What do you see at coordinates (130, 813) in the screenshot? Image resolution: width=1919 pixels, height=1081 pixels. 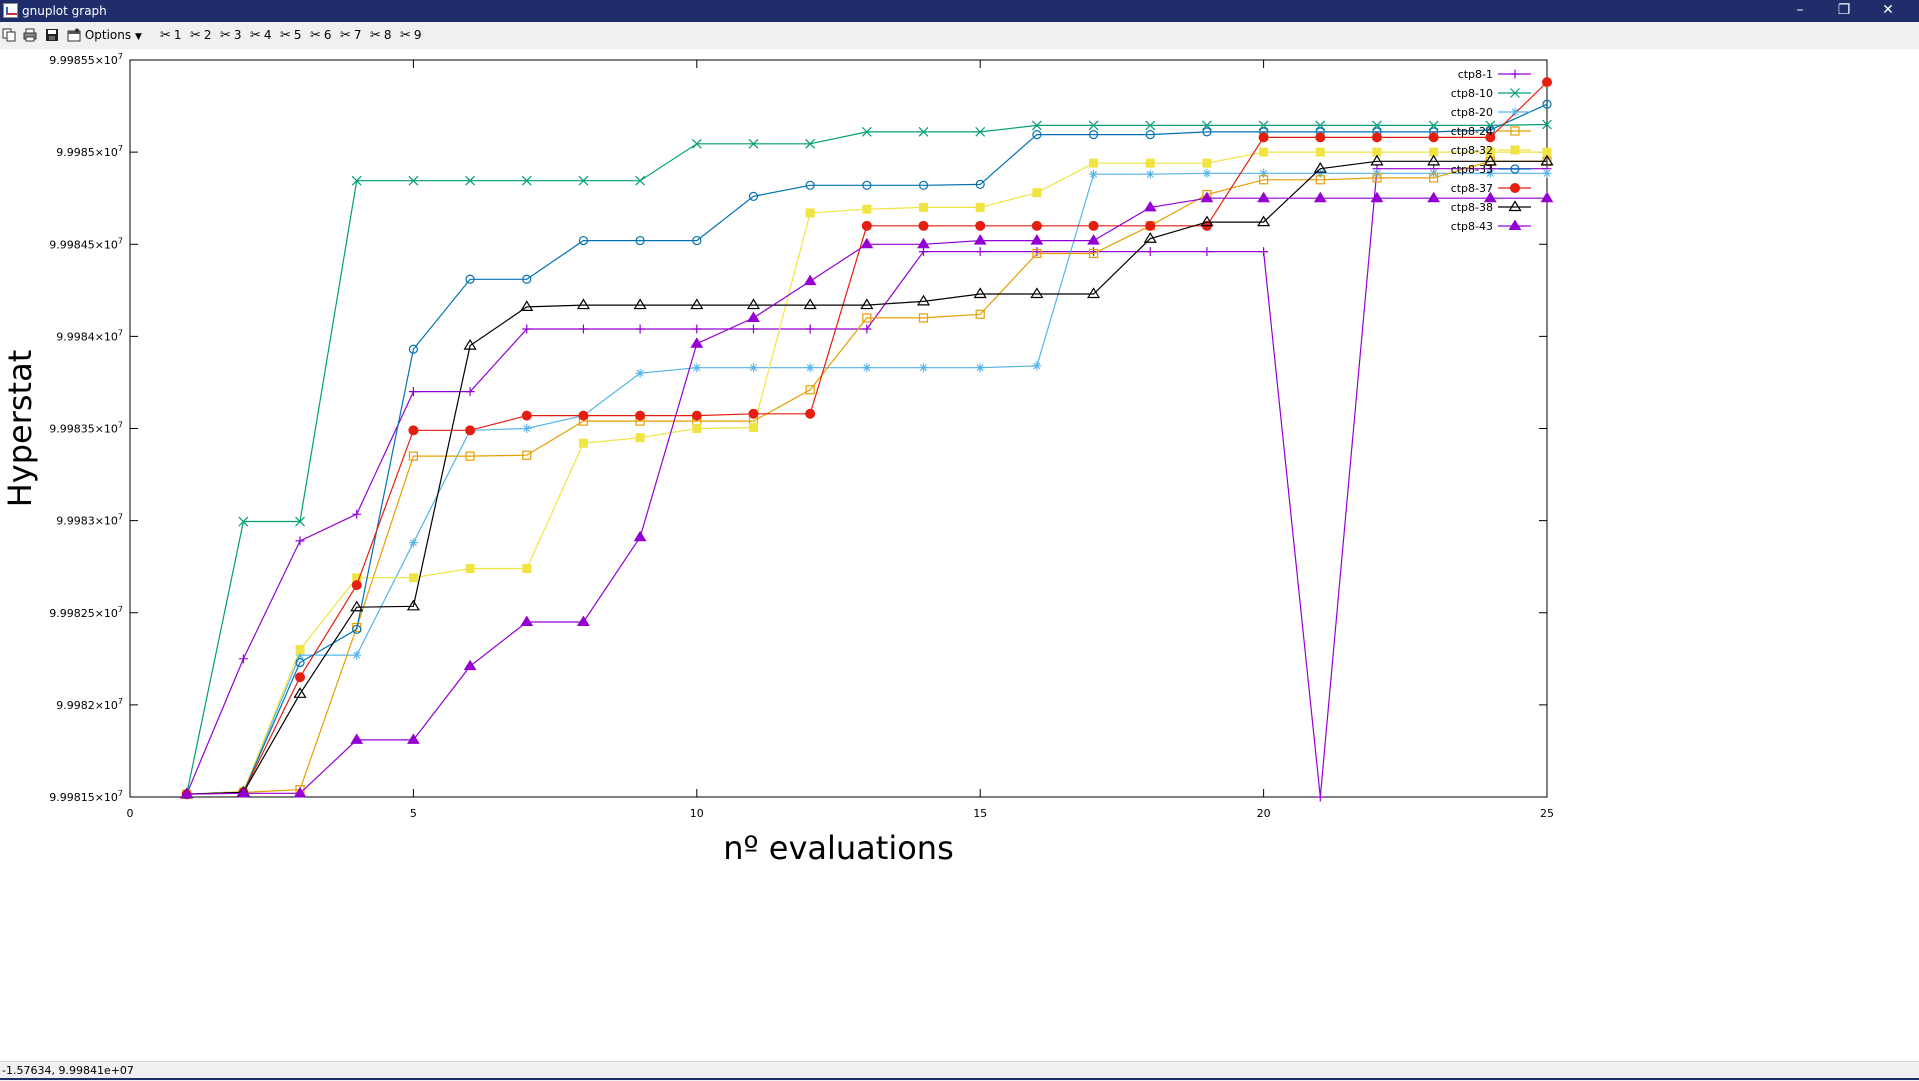 I see `x-tick-label: 0` at bounding box center [130, 813].